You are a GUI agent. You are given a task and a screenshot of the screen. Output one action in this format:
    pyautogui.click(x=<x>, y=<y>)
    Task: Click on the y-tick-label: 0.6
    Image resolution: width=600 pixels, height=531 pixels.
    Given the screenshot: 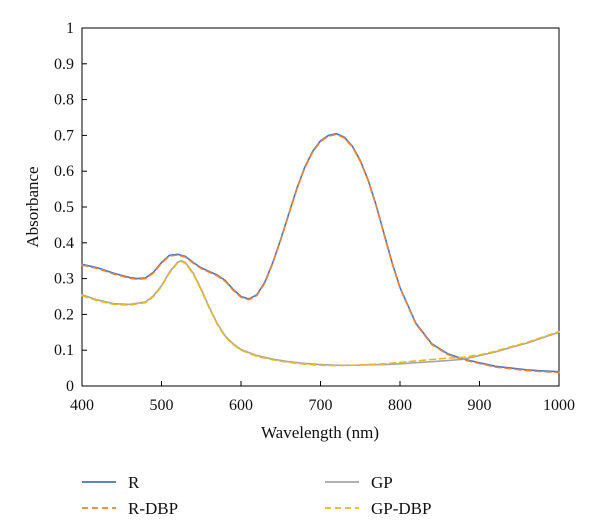 What is the action you would take?
    pyautogui.click(x=64, y=171)
    